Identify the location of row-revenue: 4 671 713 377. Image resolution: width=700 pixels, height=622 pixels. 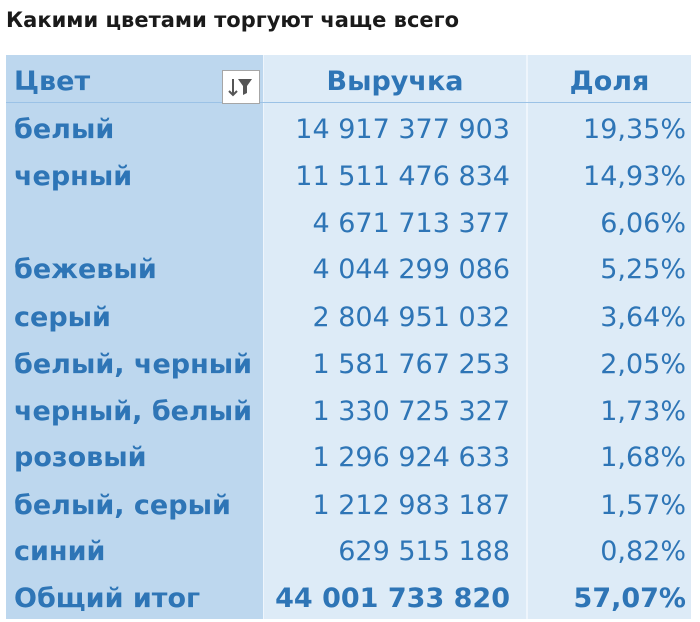
(411, 223).